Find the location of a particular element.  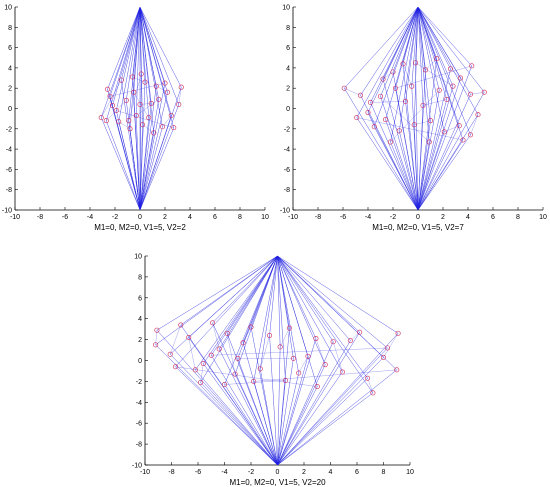

x-axis-label: M1=0, M2=0, V1=5, V2=7 is located at coordinates (418, 227).